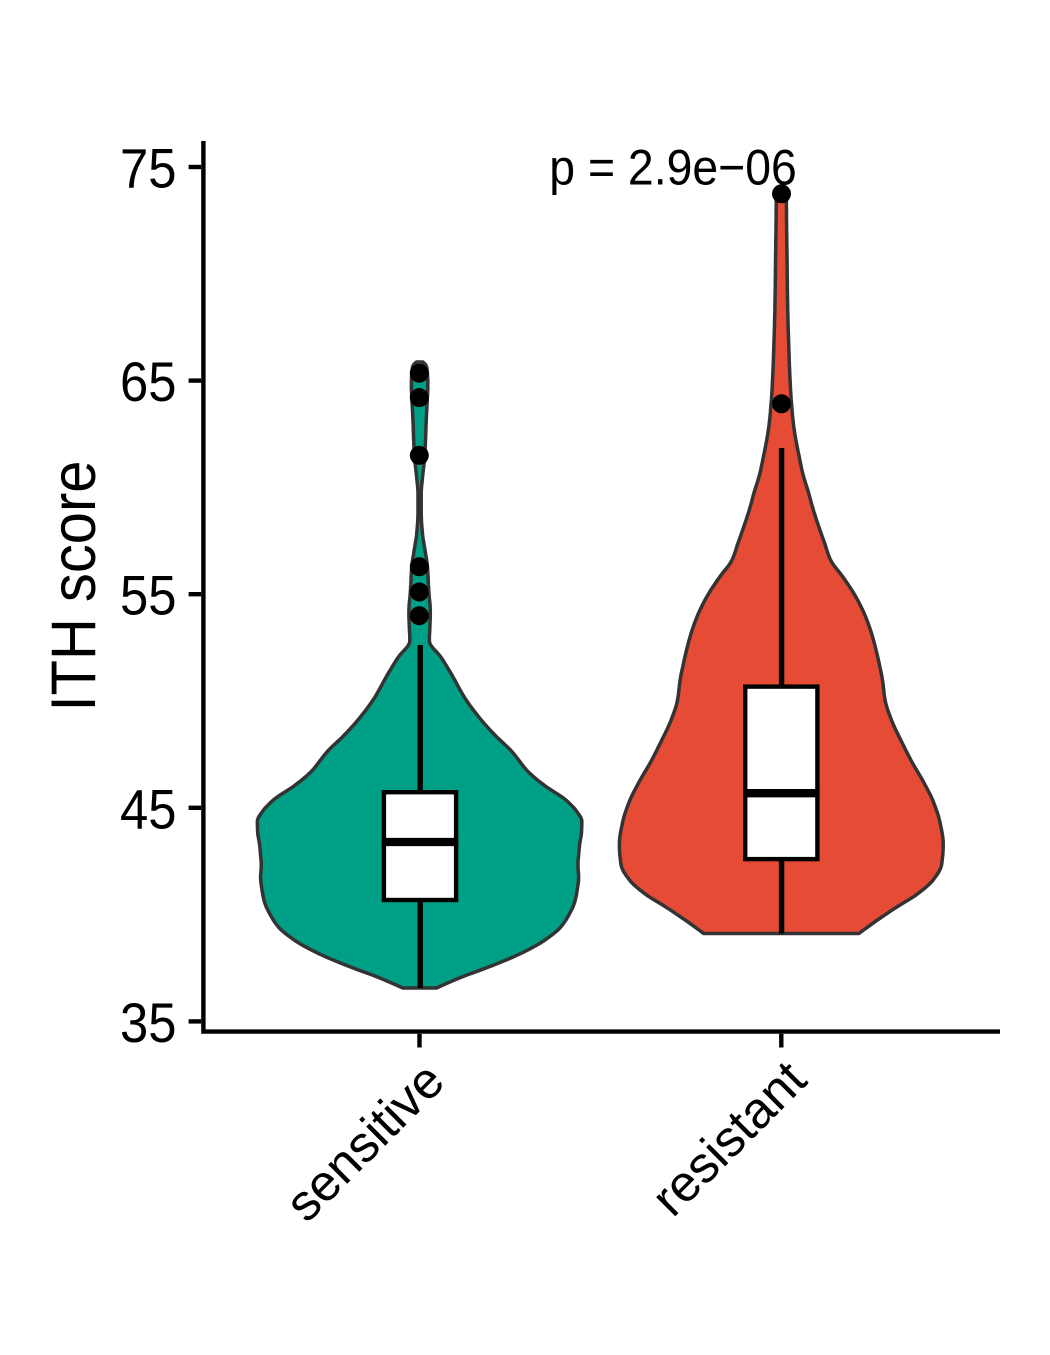 This screenshot has width=1050, height=1355. I want to click on svg-text: 55, so click(148, 596).